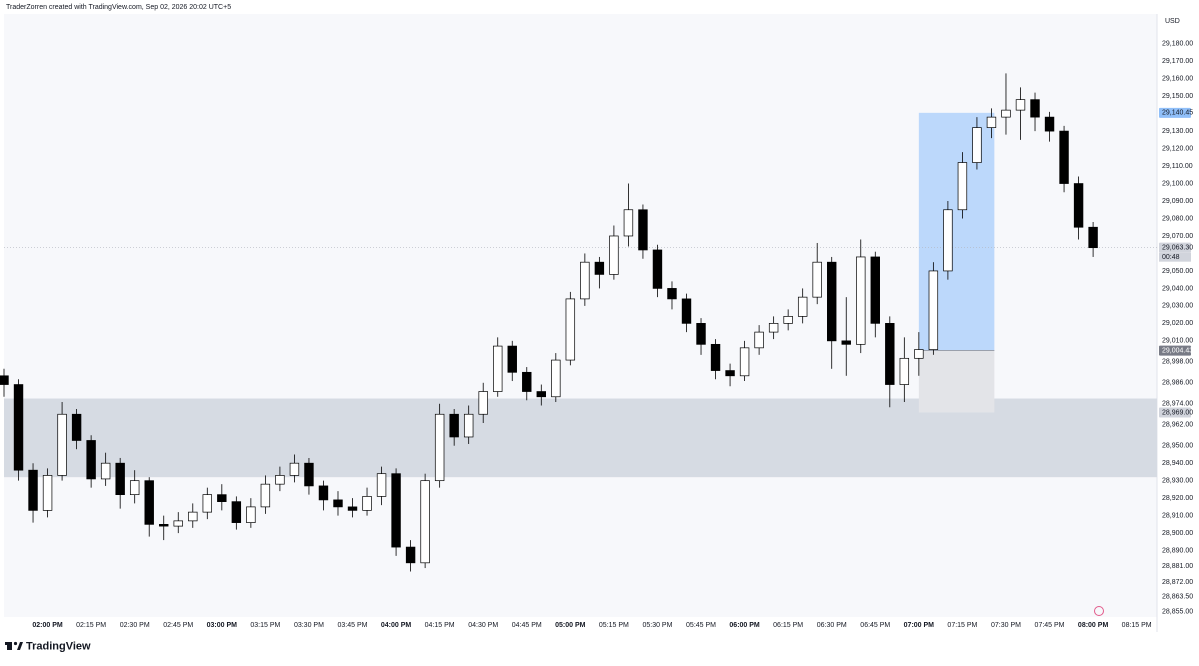 This screenshot has height=666, width=1199. What do you see at coordinates (956, 381) in the screenshot?
I see `stop-area` at bounding box center [956, 381].